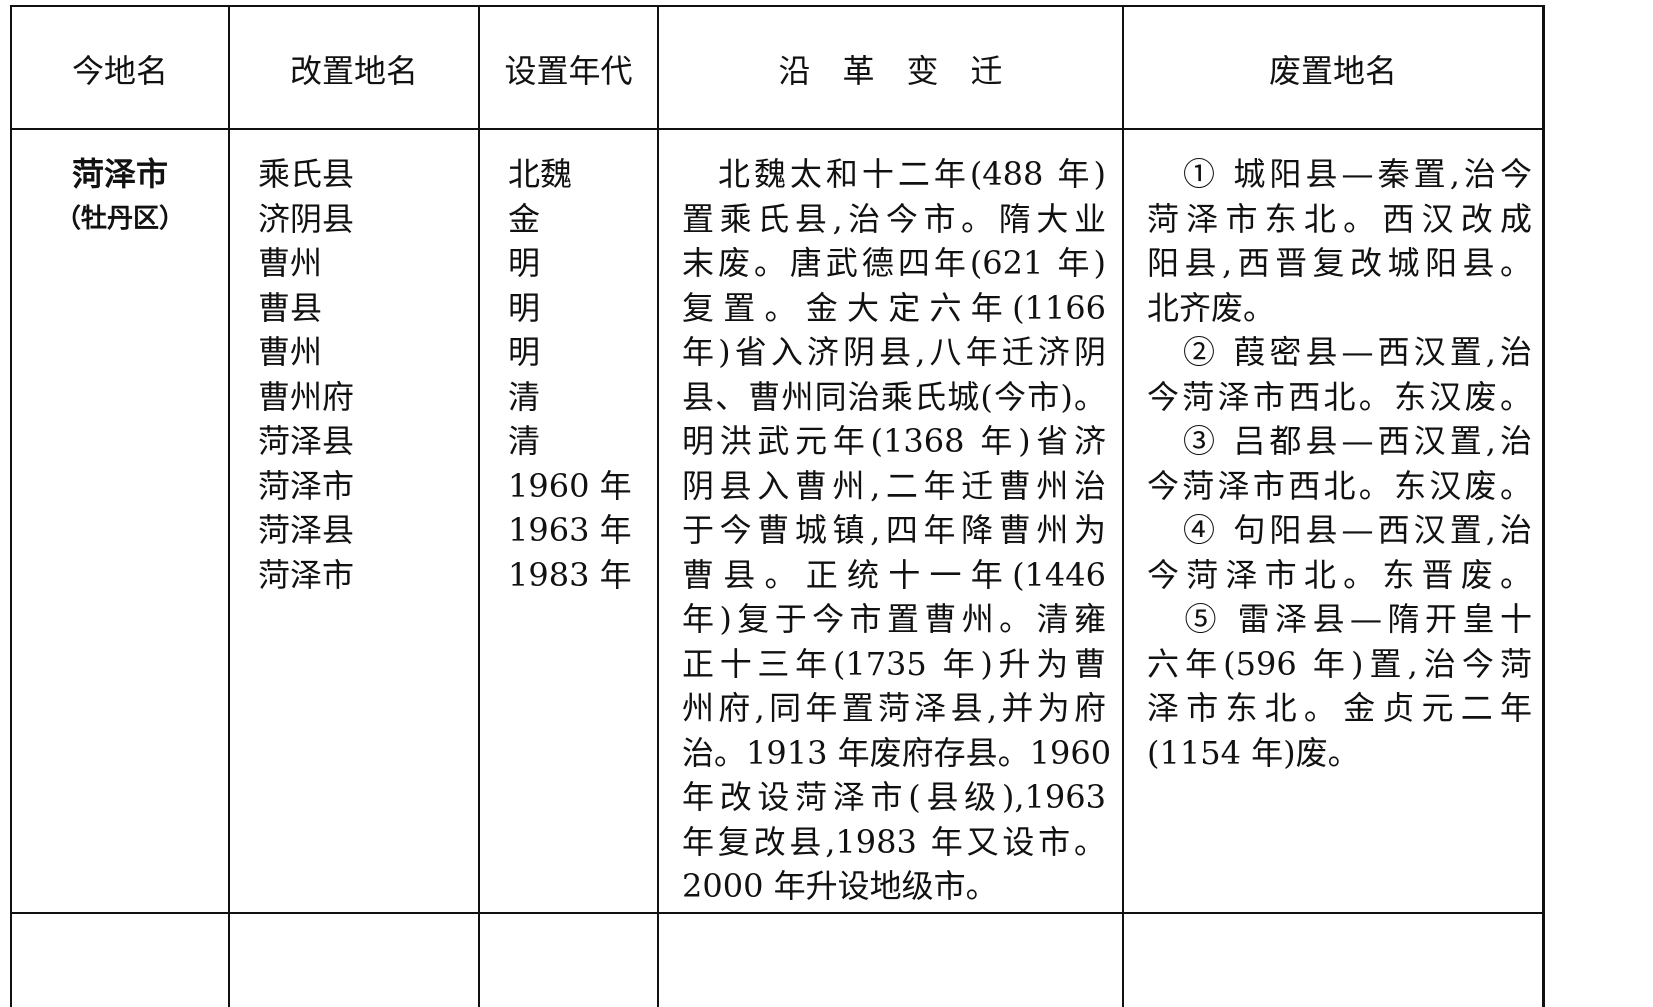 The height and width of the screenshot is (1007, 1653). What do you see at coordinates (1339, 619) in the screenshot?
I see `abolished-line: ⑤ 雷泽县—隋开皇十` at bounding box center [1339, 619].